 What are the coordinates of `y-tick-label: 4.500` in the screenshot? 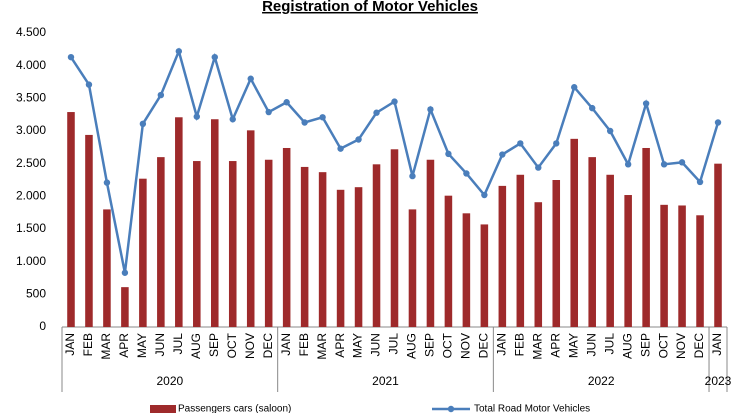 It's located at (31, 32).